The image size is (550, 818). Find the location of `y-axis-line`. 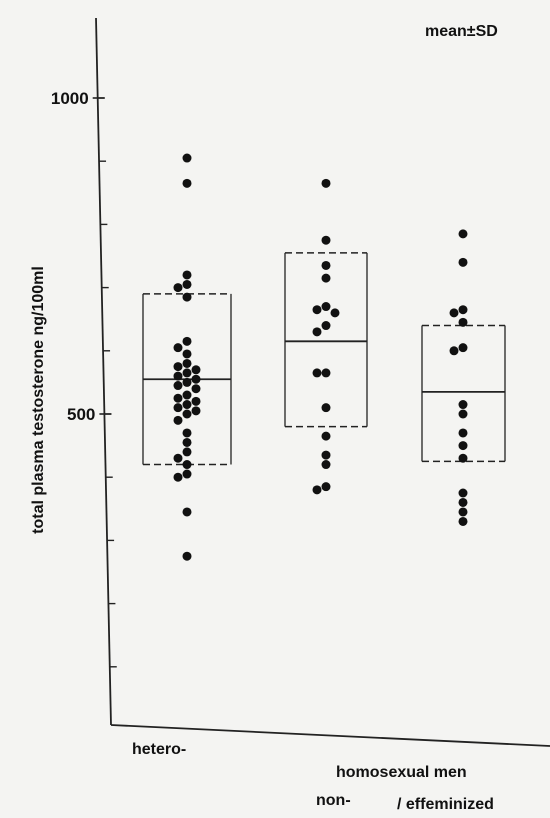

y-axis-line is located at coordinates (103, 371).